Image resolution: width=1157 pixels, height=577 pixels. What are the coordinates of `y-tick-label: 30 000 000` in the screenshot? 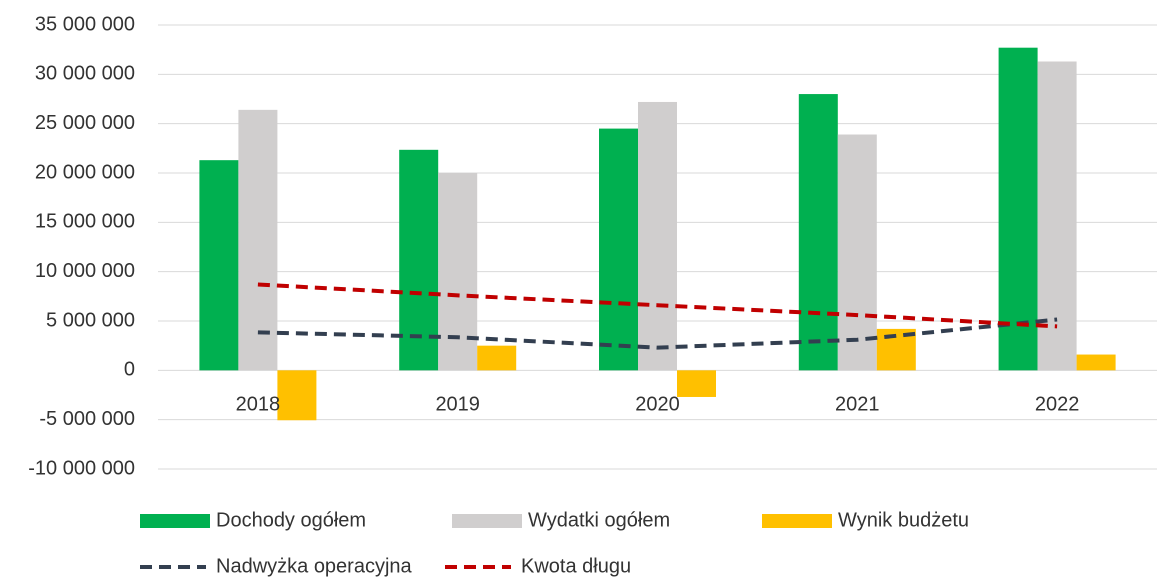 It's located at (85, 74).